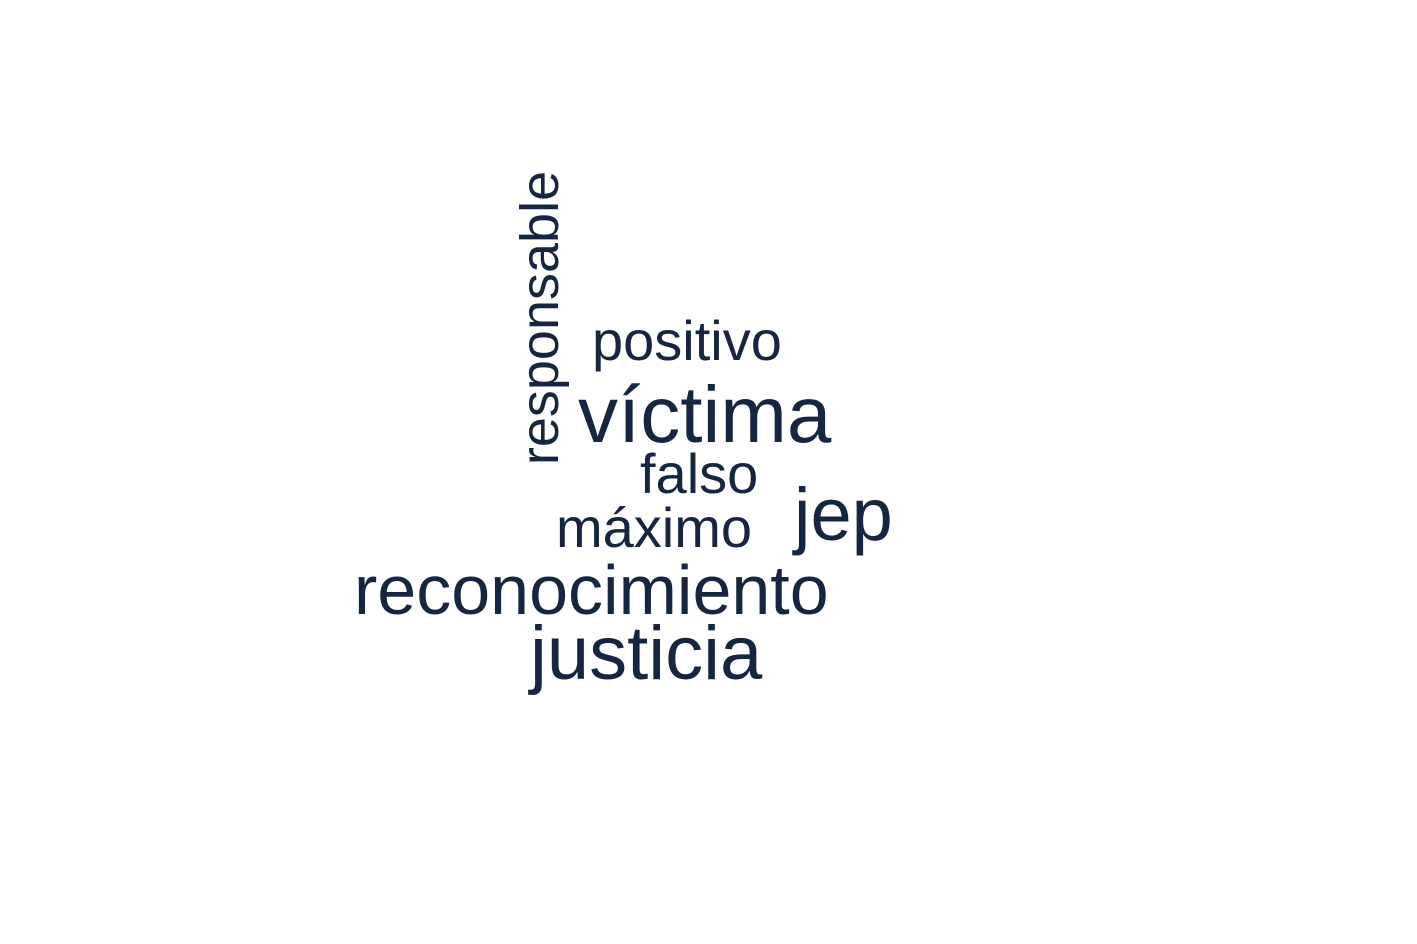  I want to click on word-falso: falso, so click(699, 473).